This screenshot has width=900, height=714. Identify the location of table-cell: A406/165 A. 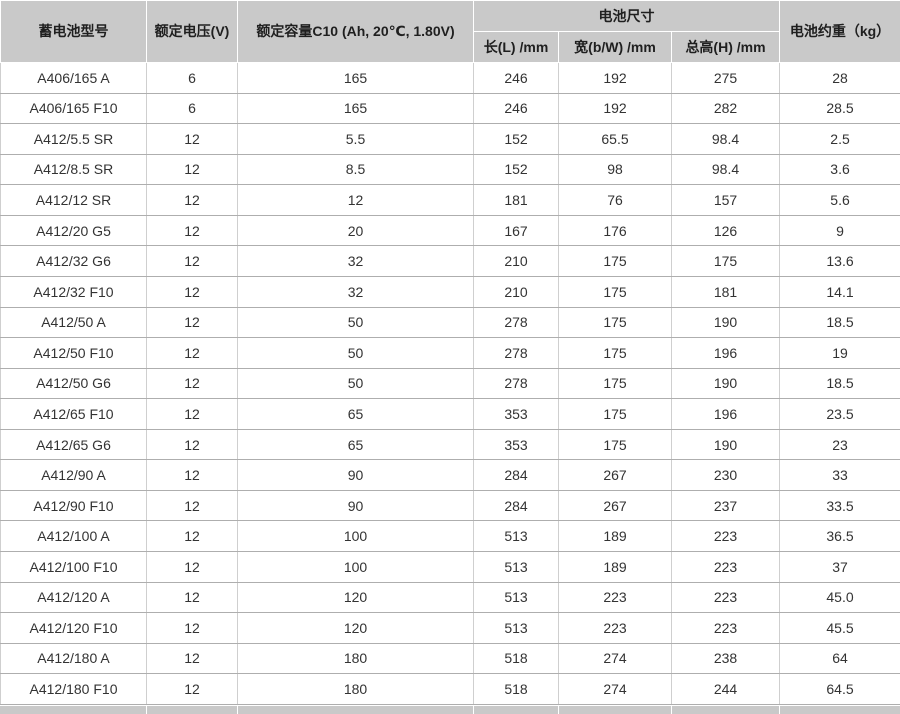
(73, 78).